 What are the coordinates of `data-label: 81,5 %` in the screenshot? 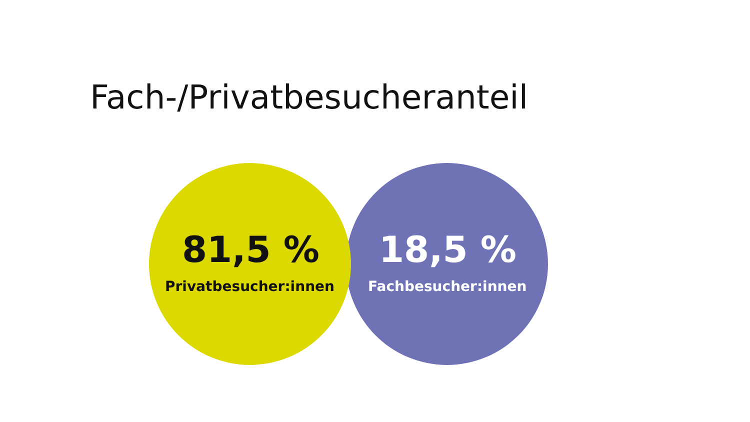 It's located at (251, 250).